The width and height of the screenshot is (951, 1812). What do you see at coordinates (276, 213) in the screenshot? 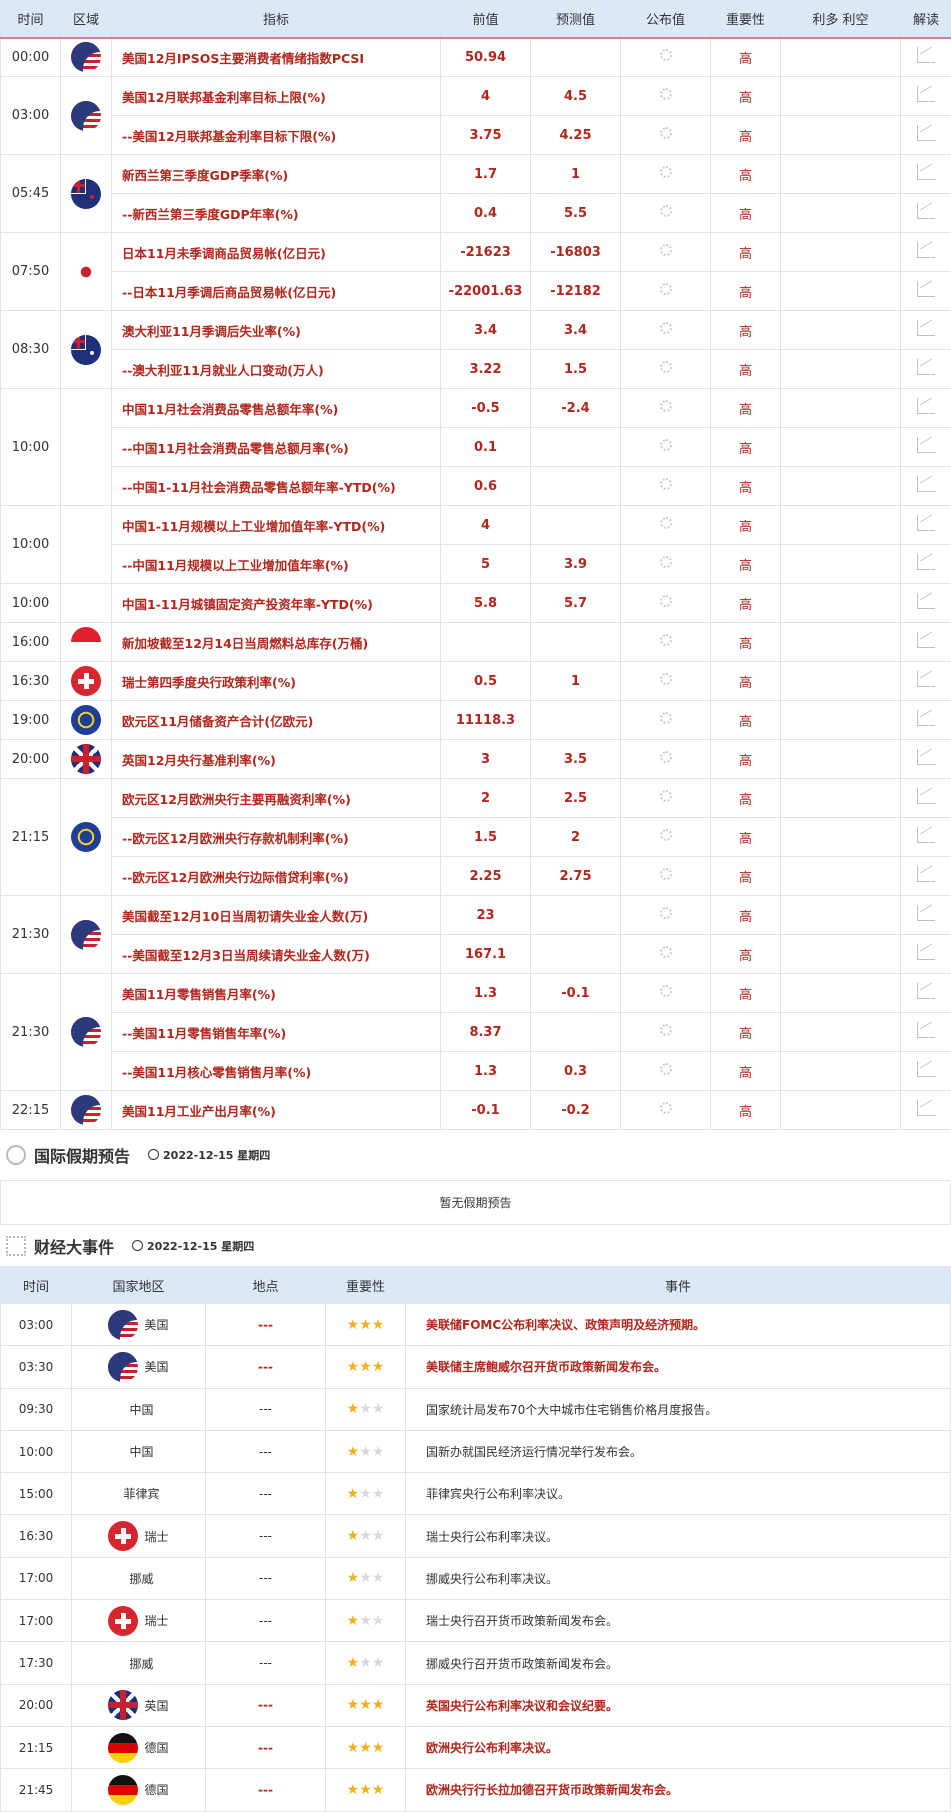
I see `indicator-link: --新西兰第三季度GDP年率(%)` at bounding box center [276, 213].